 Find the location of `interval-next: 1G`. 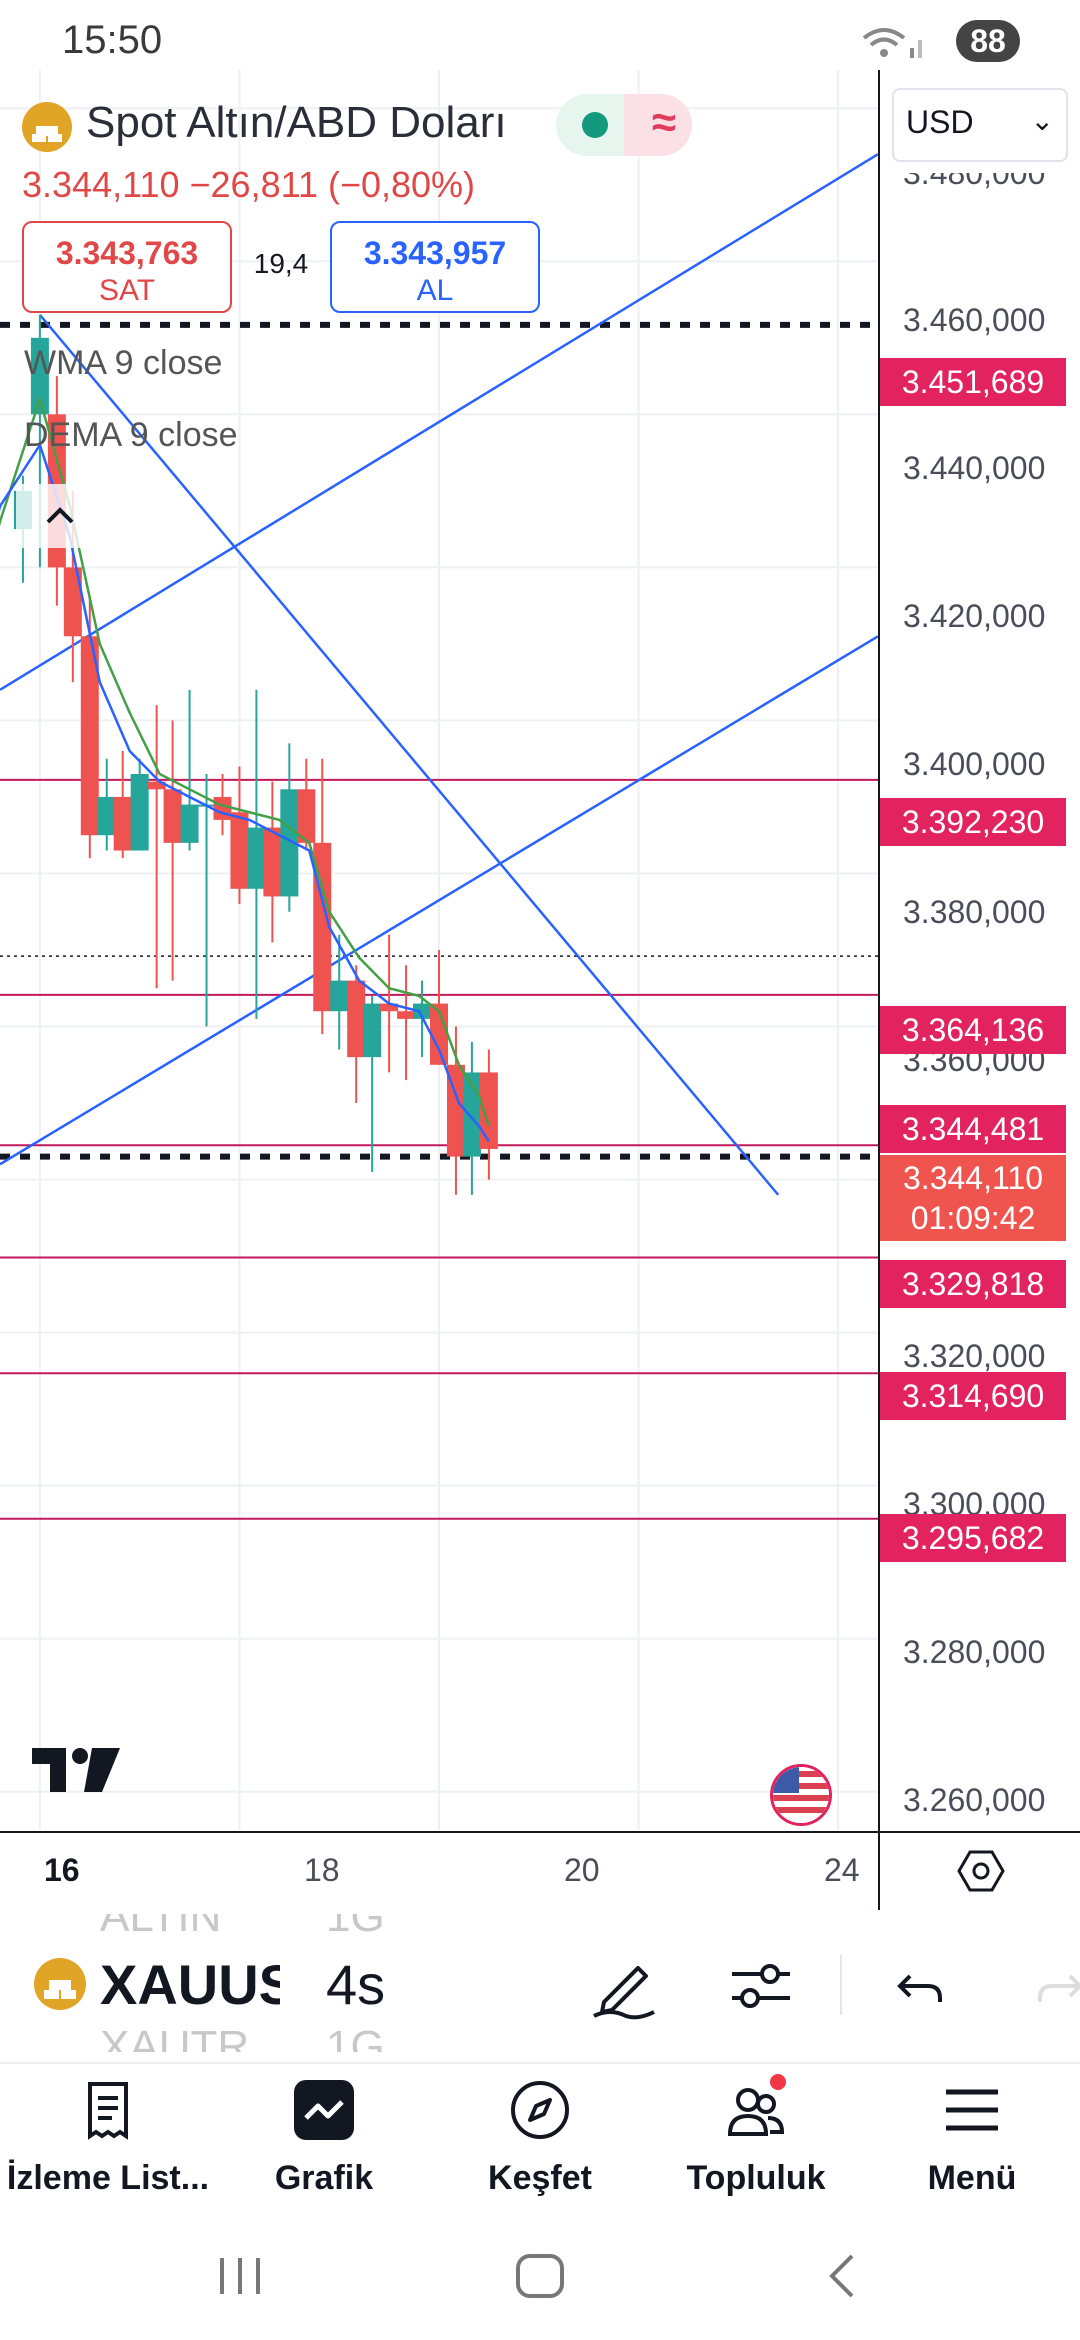

interval-next: 1G is located at coordinates (355, 2046).